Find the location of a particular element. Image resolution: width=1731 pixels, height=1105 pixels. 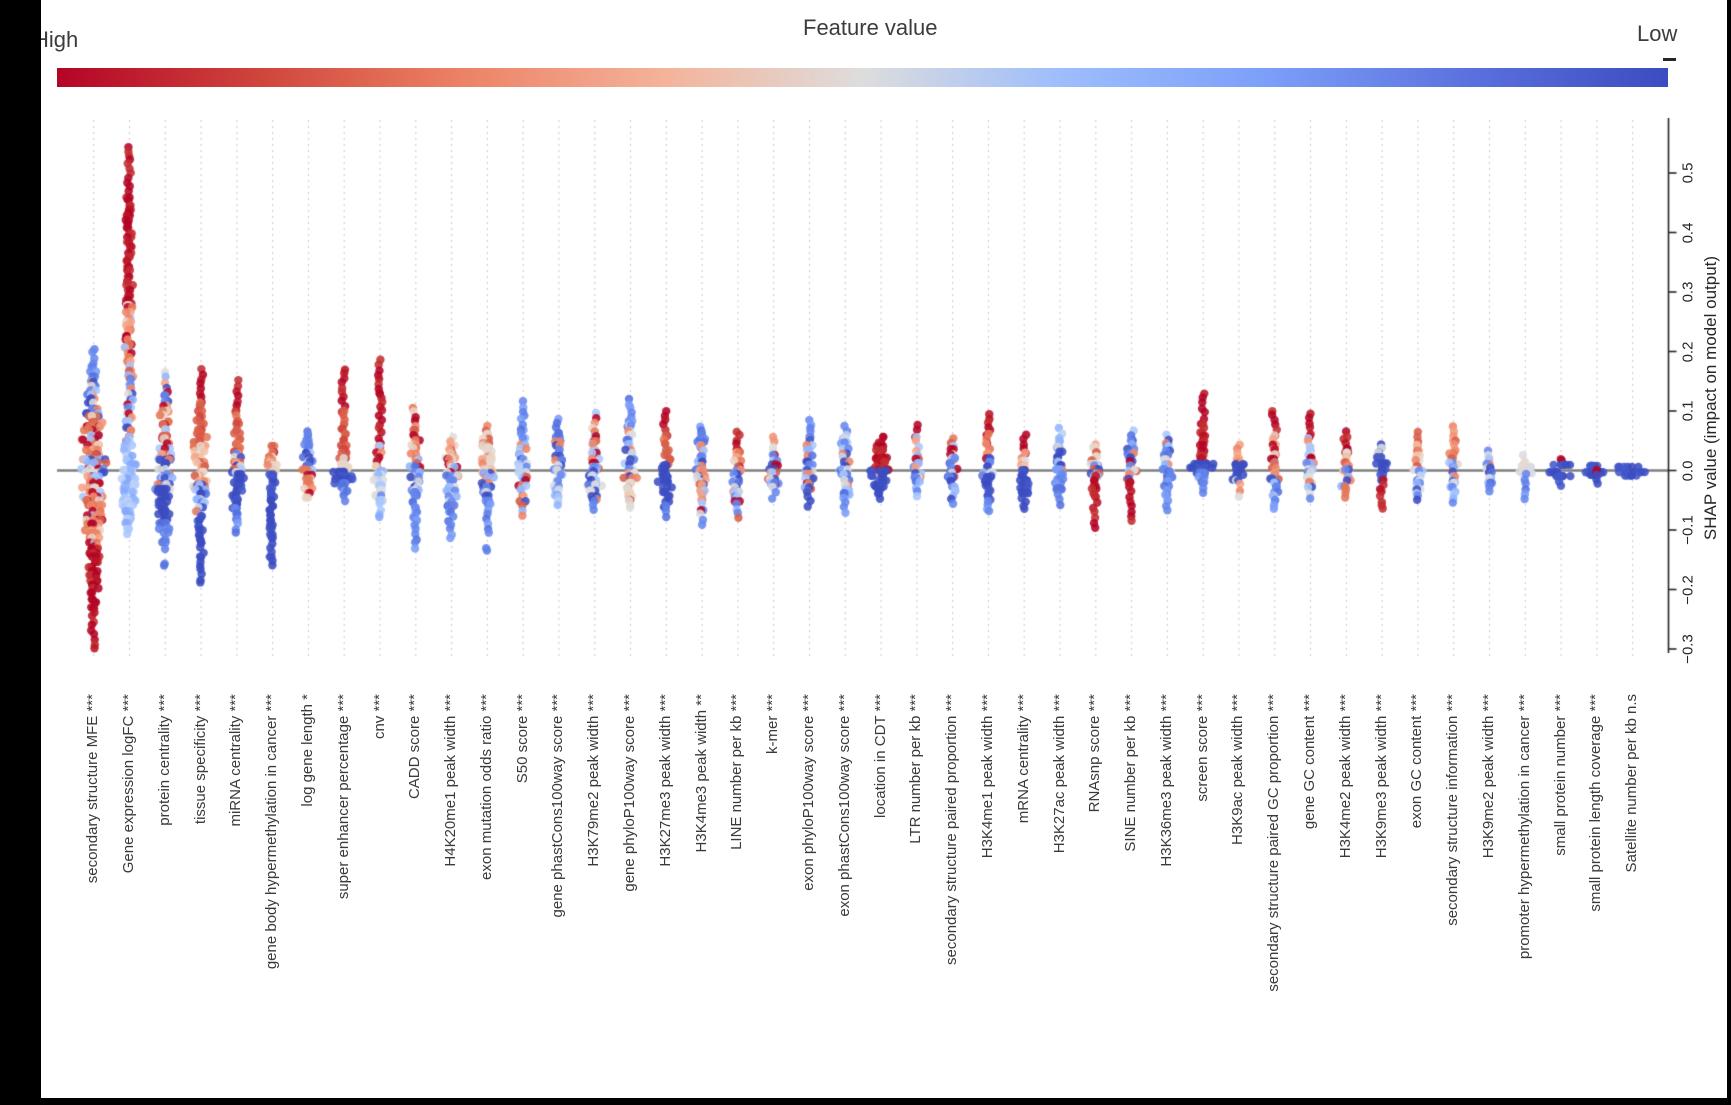

feature-label: H3K9me3 peak width *** is located at coordinates (1381, 776).